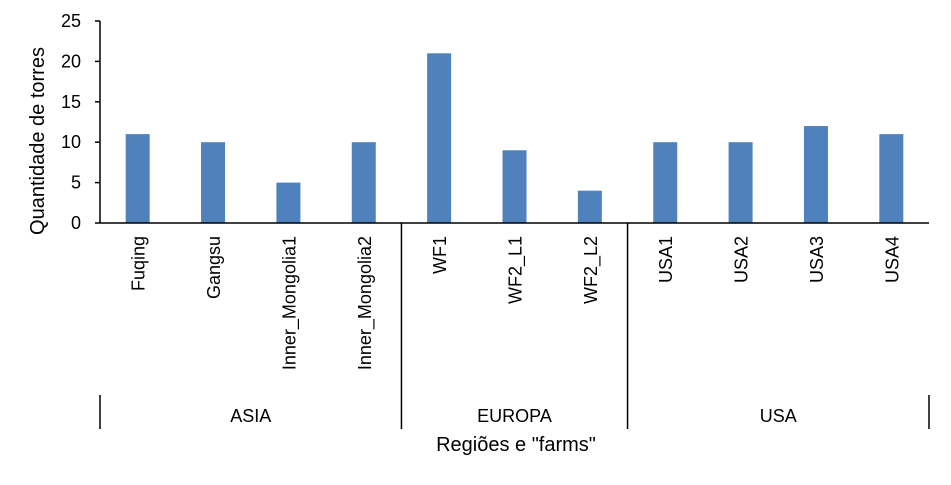 This screenshot has width=951, height=485. I want to click on y-tick-label: 25, so click(71, 21).